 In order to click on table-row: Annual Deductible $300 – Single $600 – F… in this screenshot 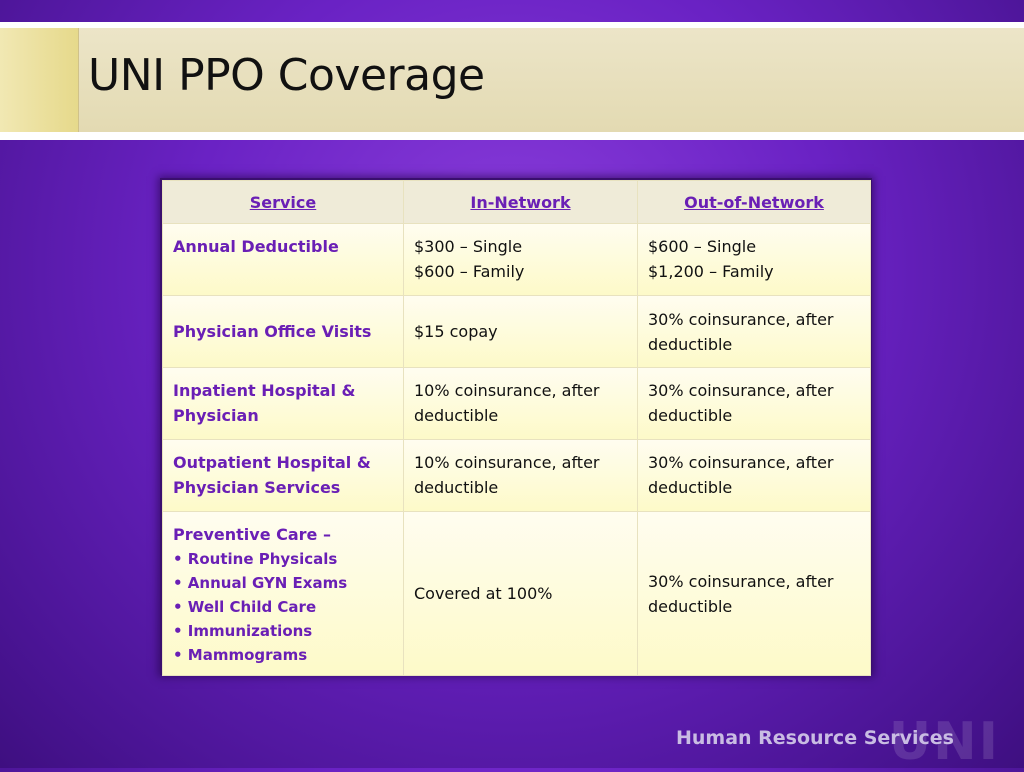, I will do `click(516, 259)`.